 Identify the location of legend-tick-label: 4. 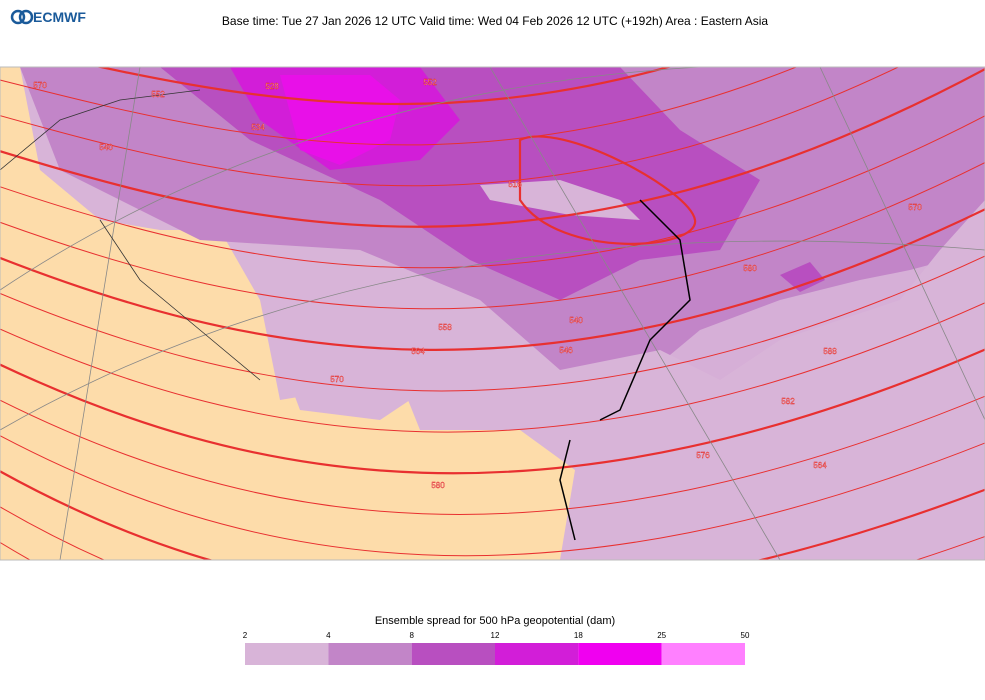
(328, 635).